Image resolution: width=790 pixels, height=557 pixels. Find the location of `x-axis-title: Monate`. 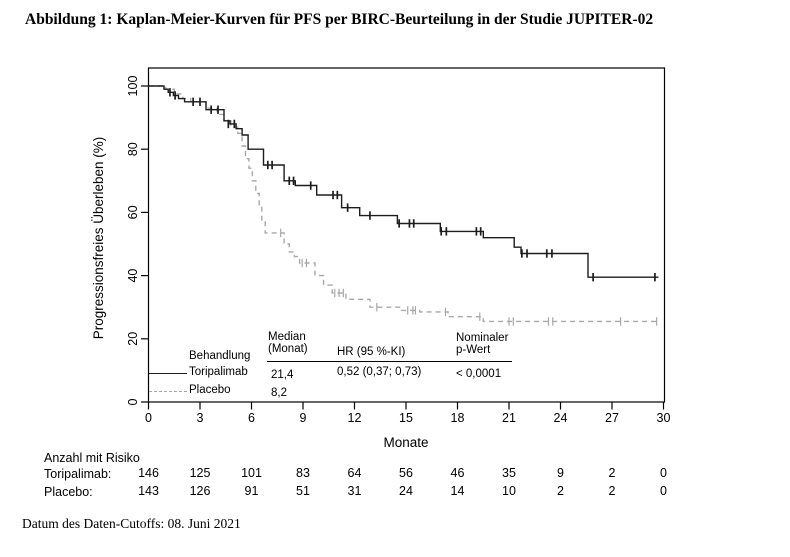

x-axis-title: Monate is located at coordinates (405, 442).